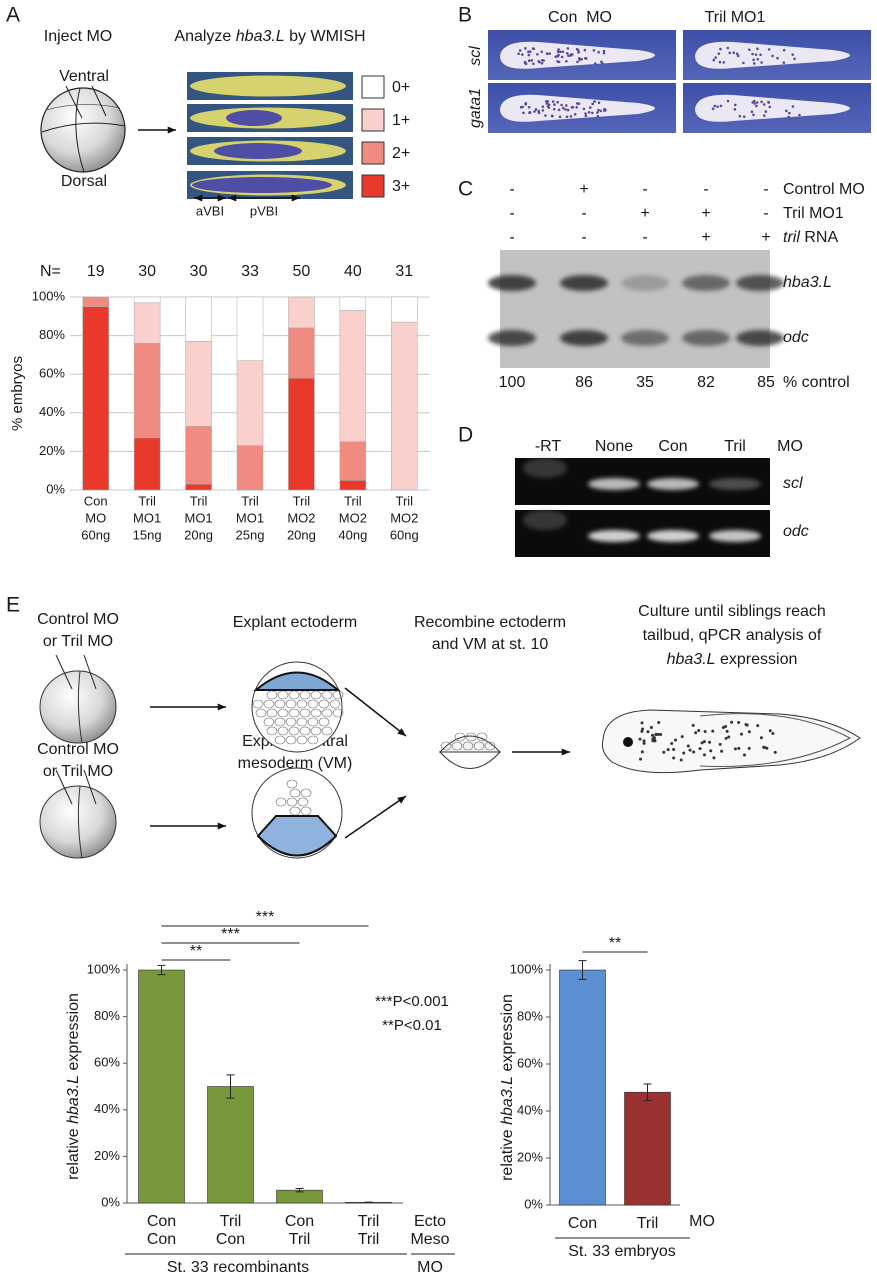 This screenshot has height=1285, width=877. What do you see at coordinates (507, 1035) in the screenshot?
I see `y-axis-title-part: expression` at bounding box center [507, 1035].